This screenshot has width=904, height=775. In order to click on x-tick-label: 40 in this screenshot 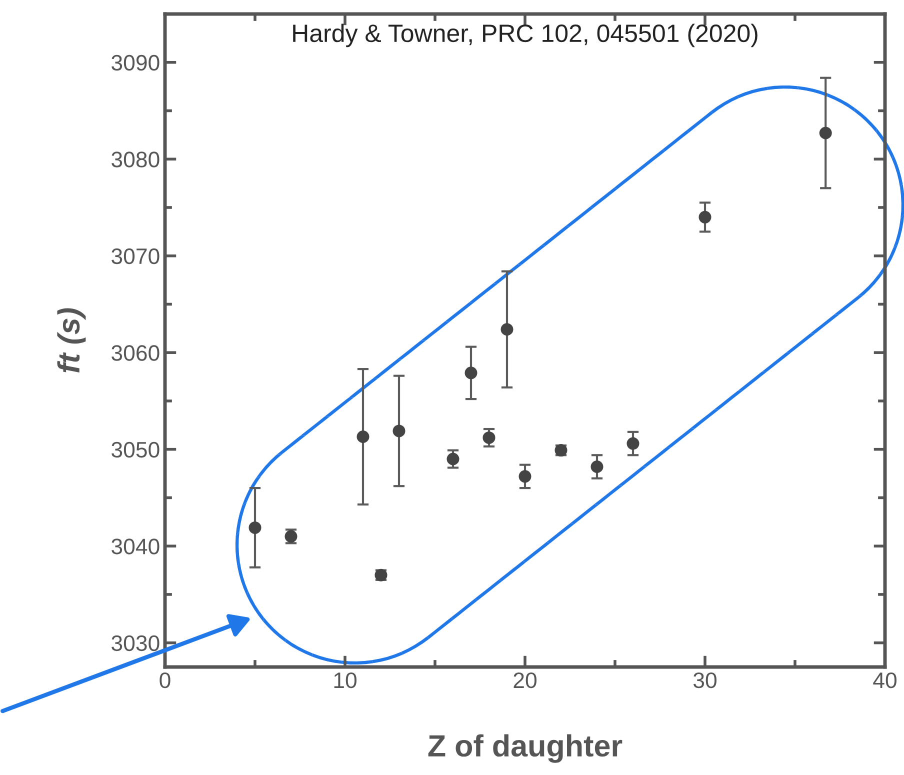, I will do `click(884, 680)`.